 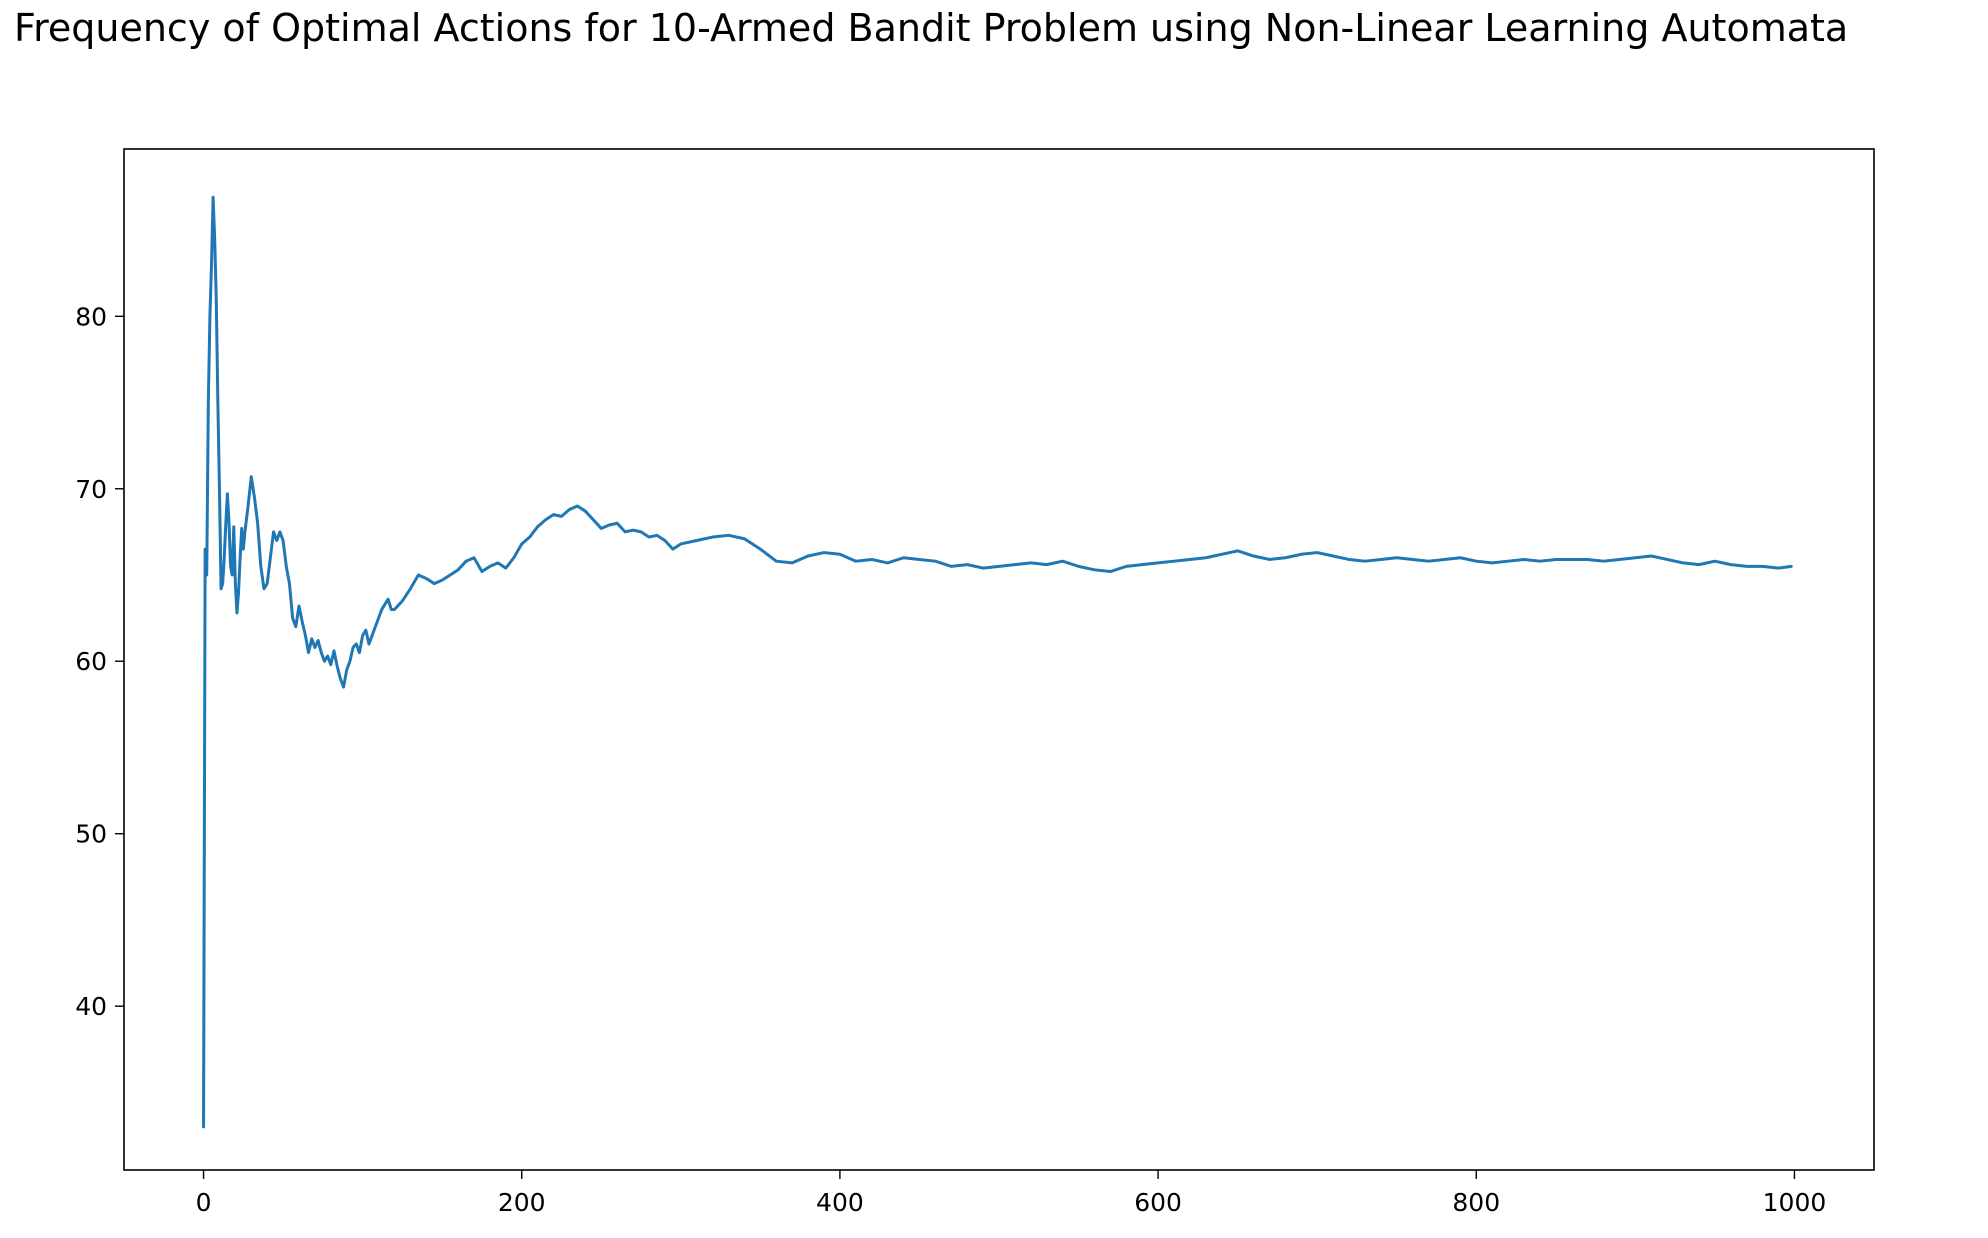 What do you see at coordinates (91, 1006) in the screenshot?
I see `y-tick-label: 40` at bounding box center [91, 1006].